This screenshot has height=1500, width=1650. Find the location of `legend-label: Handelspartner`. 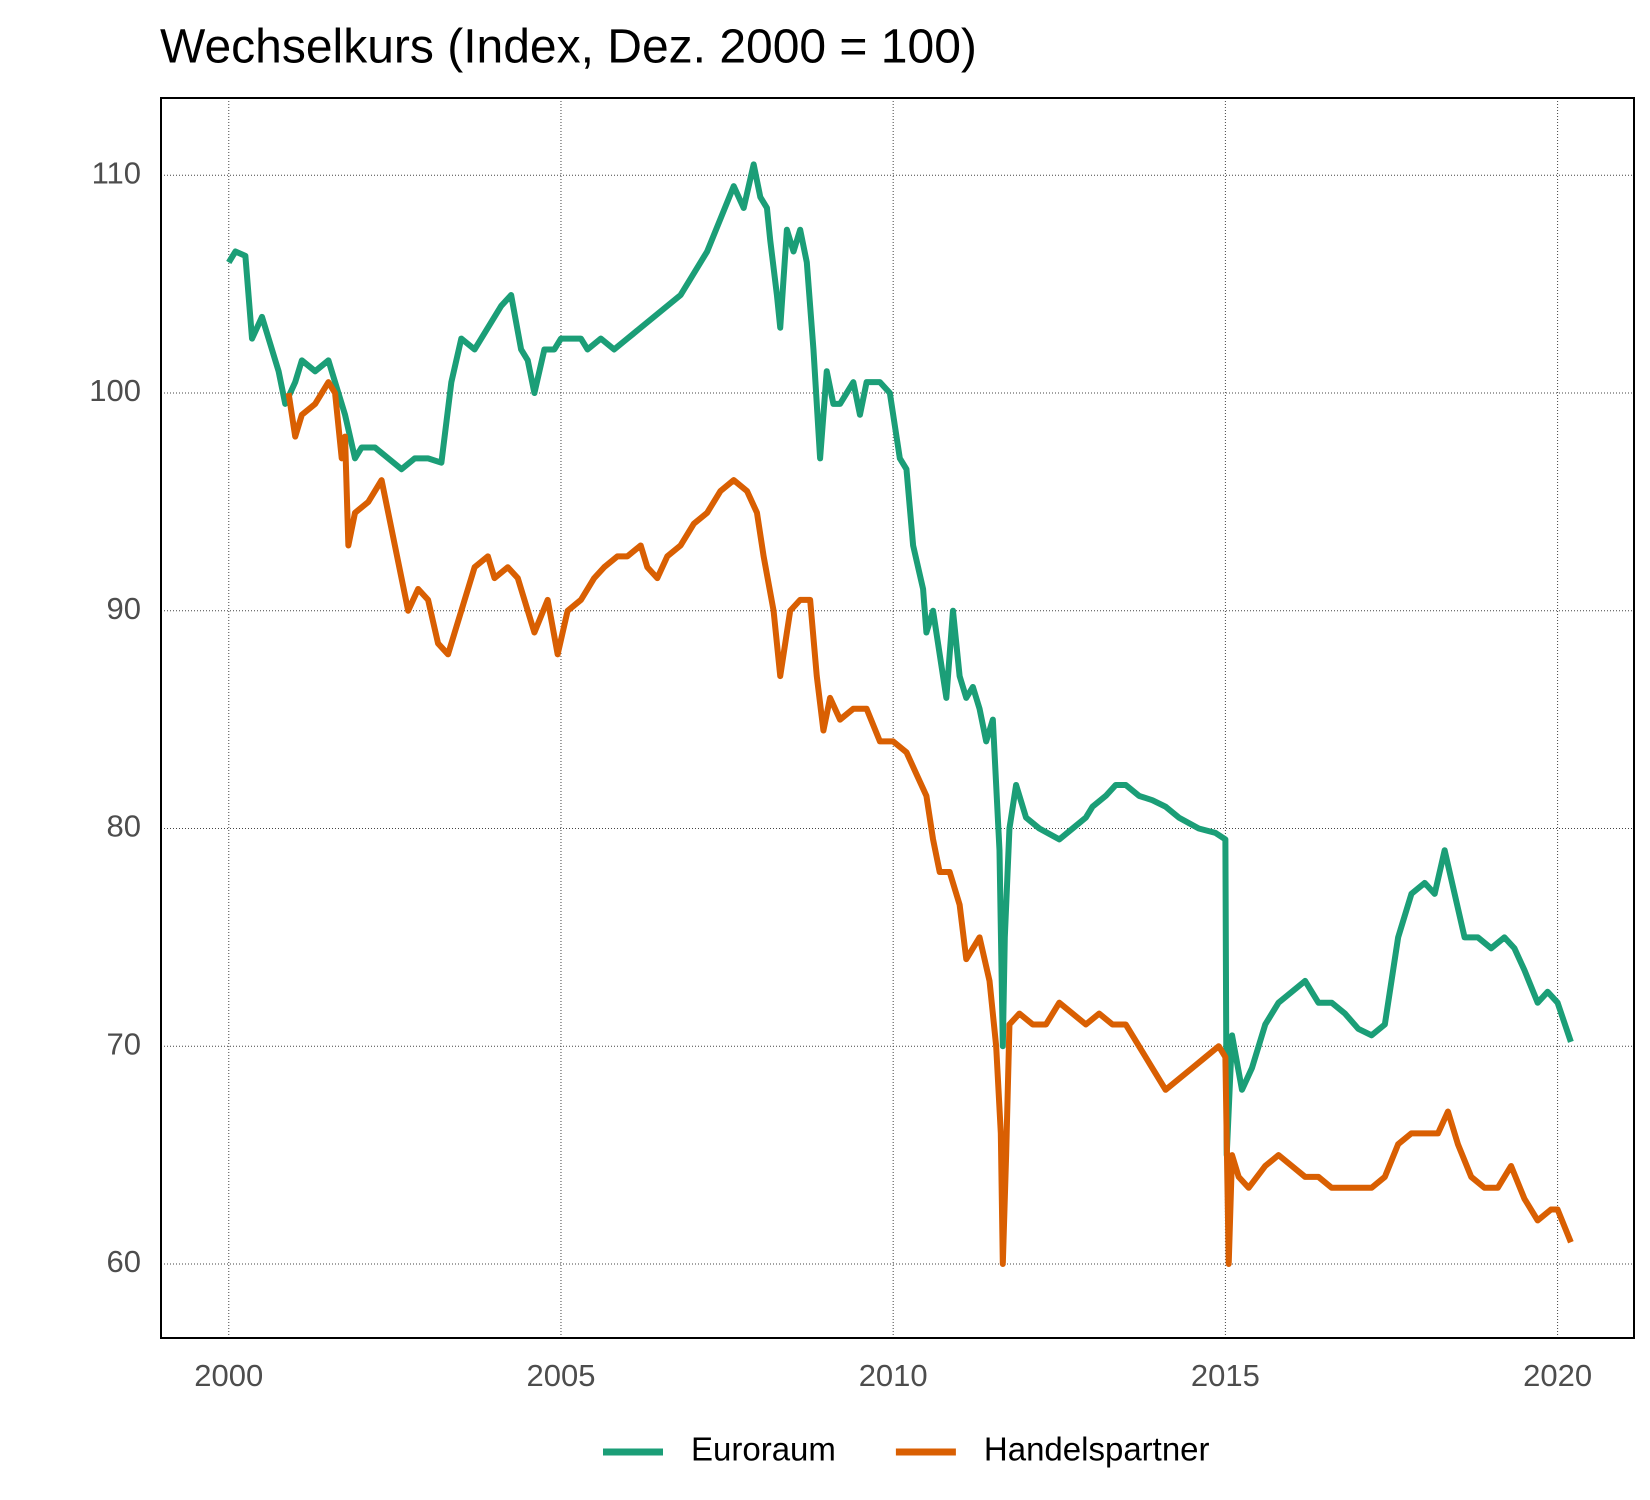

legend-label: Handelspartner is located at coordinates (1097, 1449).